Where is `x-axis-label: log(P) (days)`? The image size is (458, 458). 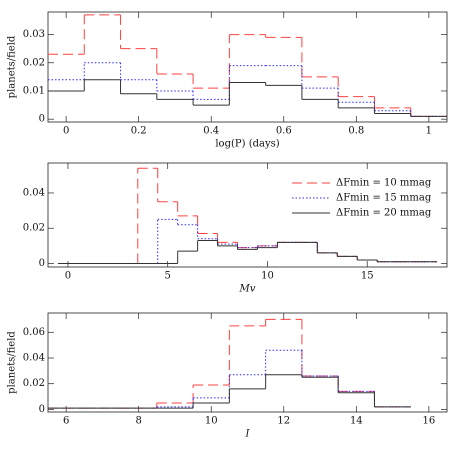 x-axis-label: log(P) (days) is located at coordinates (247, 144).